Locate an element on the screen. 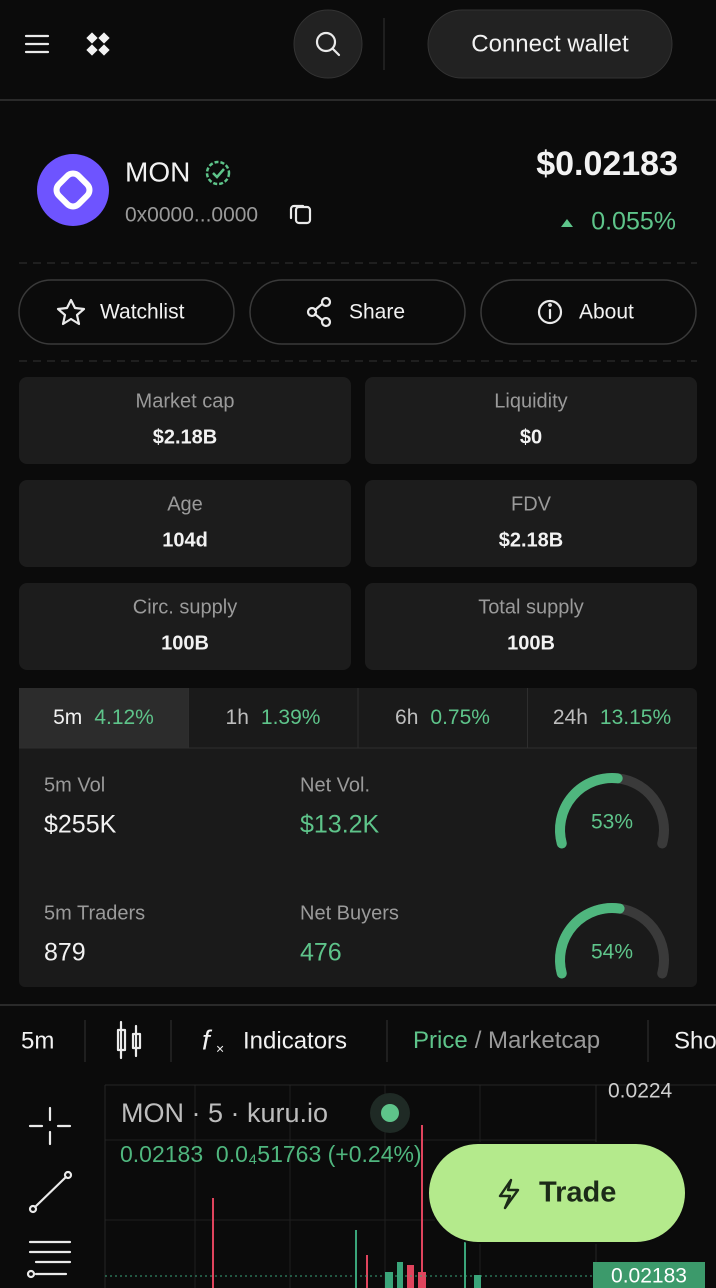  search-icon is located at coordinates (328, 44).